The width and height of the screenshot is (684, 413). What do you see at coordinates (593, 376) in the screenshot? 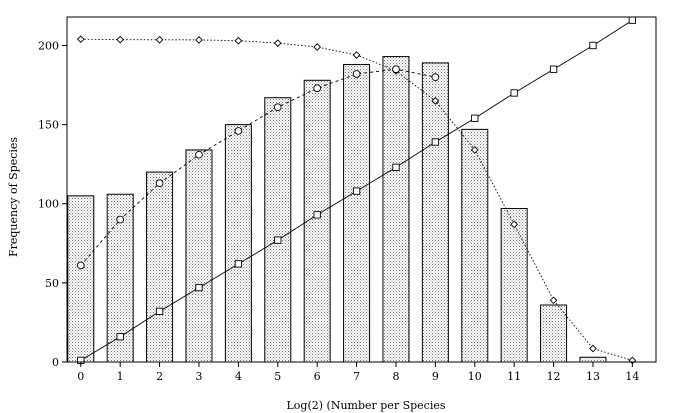
I see `x-tick-label-13: 13` at bounding box center [593, 376].